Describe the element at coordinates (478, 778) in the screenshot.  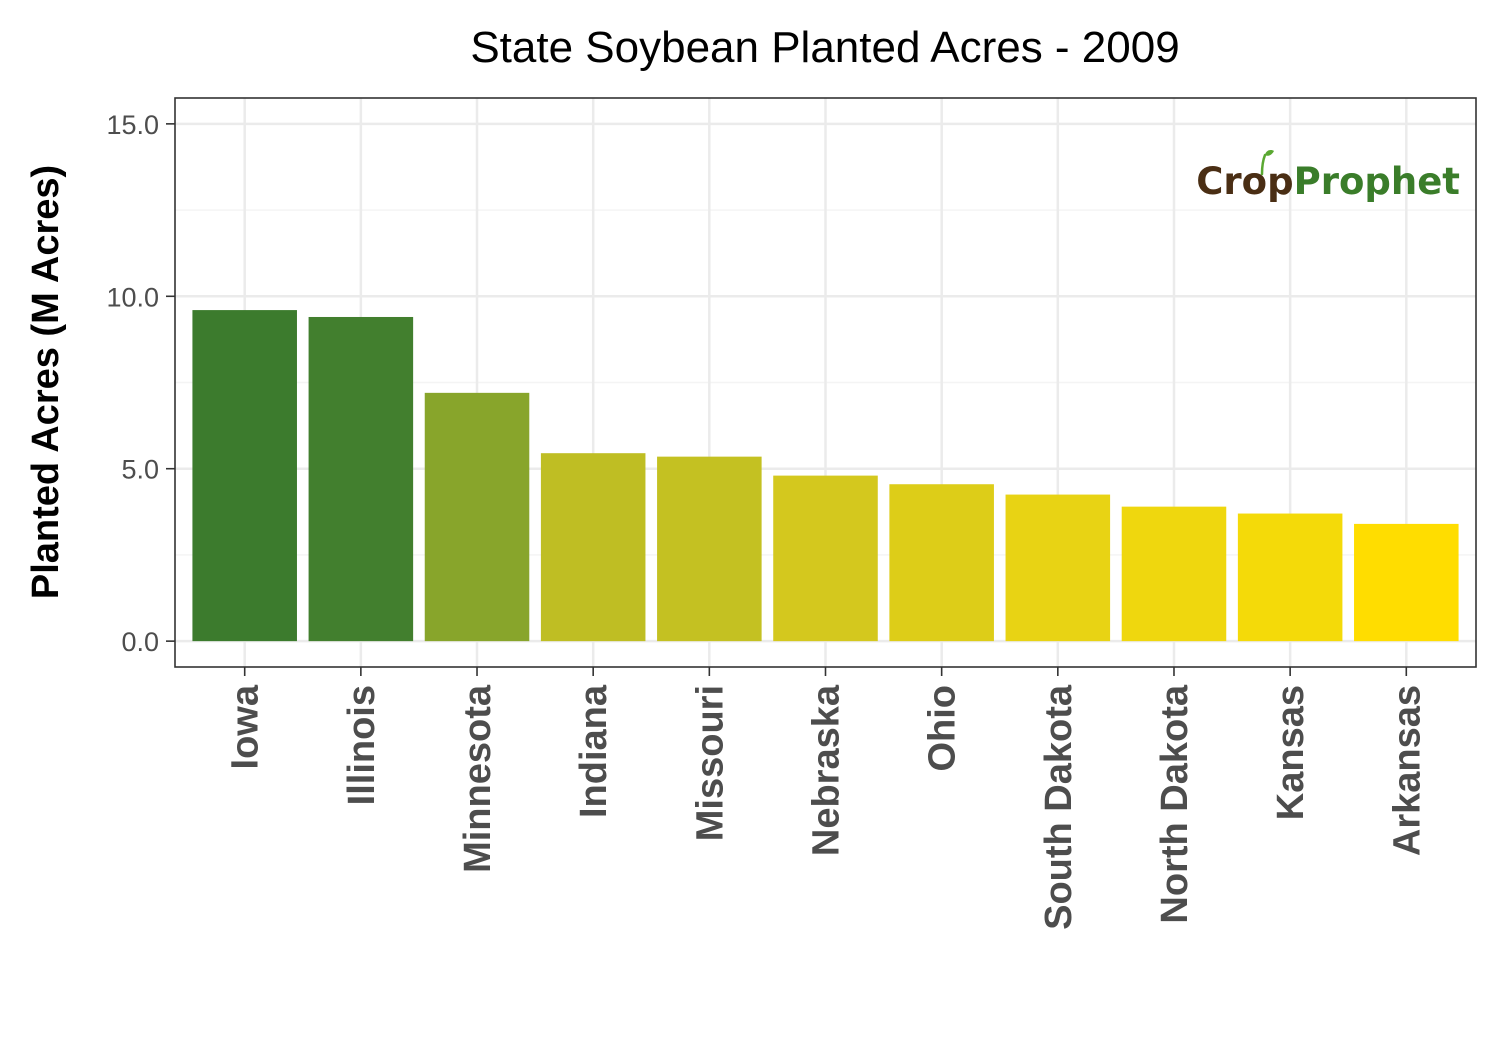
I see `x-tick-label: Minnesota` at that location.